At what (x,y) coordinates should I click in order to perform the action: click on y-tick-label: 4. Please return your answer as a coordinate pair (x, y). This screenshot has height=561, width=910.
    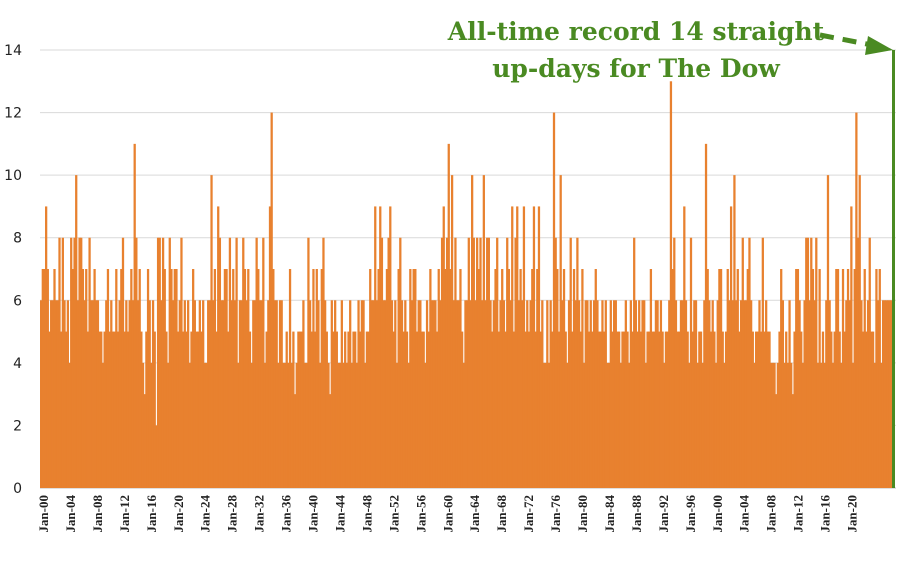
    Looking at the image, I should click on (17, 364).